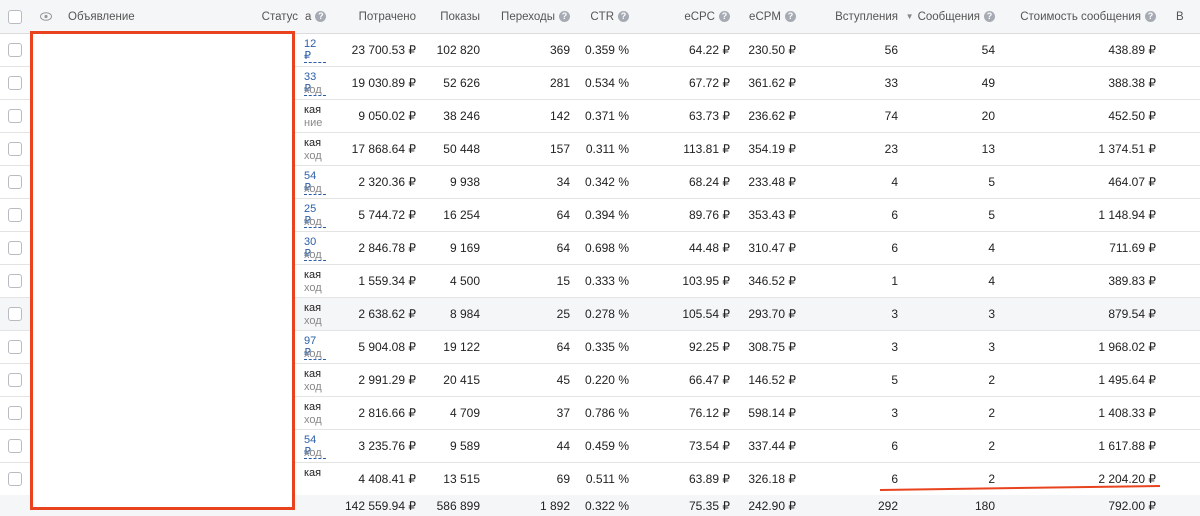 Image resolution: width=1200 pixels, height=516 pixels. I want to click on col-spent: Потрачено, so click(387, 16).